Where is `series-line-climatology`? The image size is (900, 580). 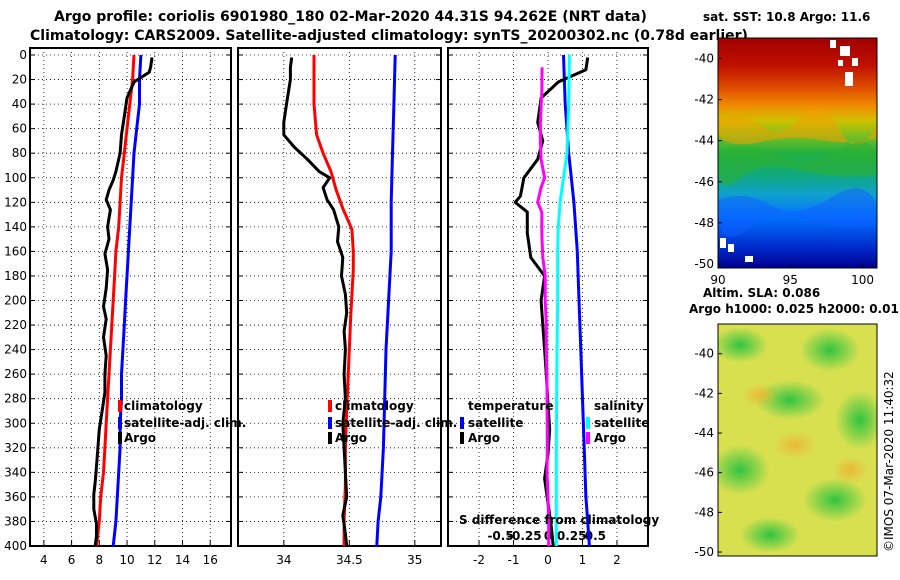 series-line-climatology is located at coordinates (115, 300).